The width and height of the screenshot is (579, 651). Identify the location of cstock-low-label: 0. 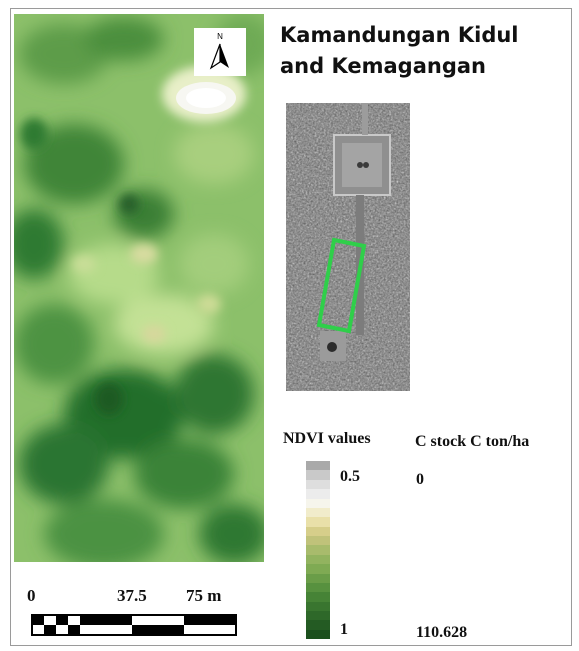
(420, 479).